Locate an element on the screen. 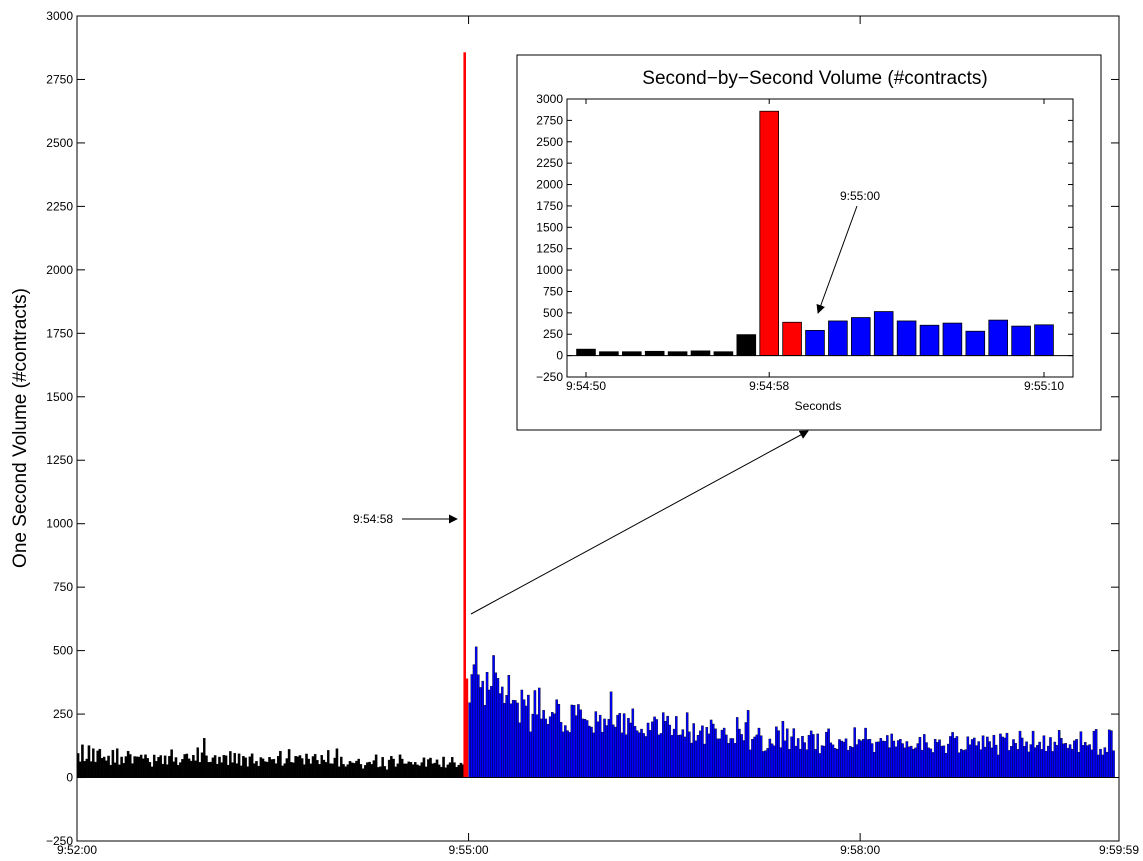  main-y-tick-label: −250 is located at coordinates (59, 841).